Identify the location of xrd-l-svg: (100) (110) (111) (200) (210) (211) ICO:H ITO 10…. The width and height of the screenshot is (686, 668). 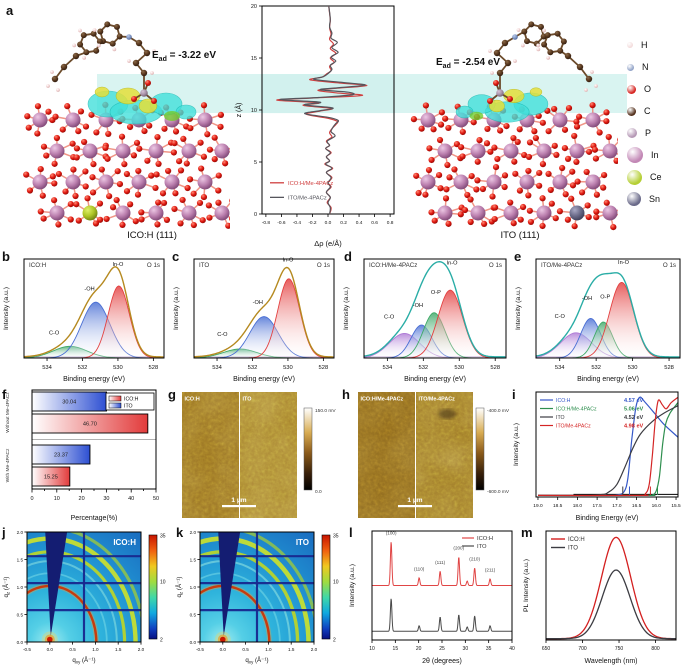
(432, 597).